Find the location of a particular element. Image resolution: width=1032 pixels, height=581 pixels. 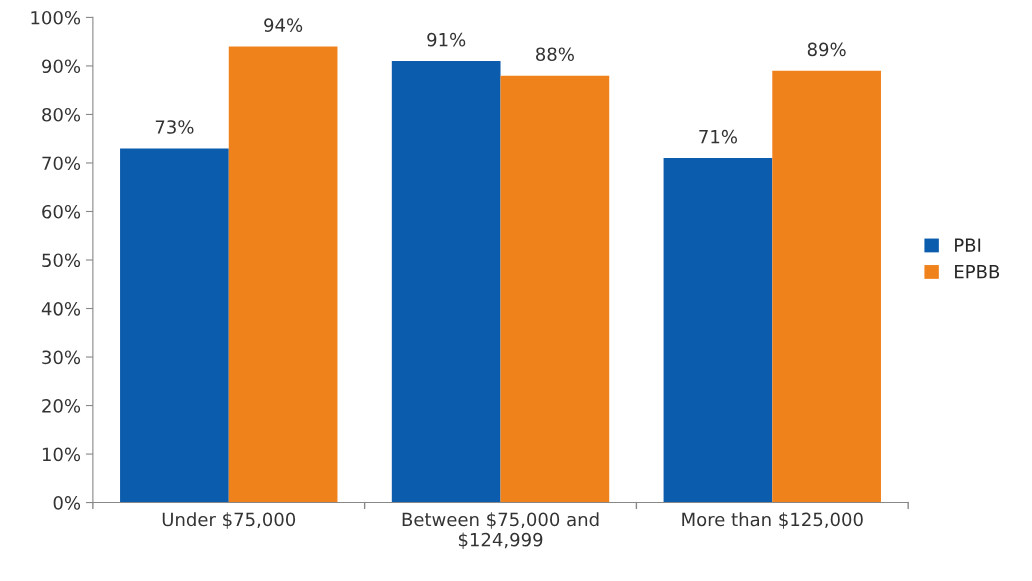

x-tick-label: More than $125,000 is located at coordinates (772, 520).